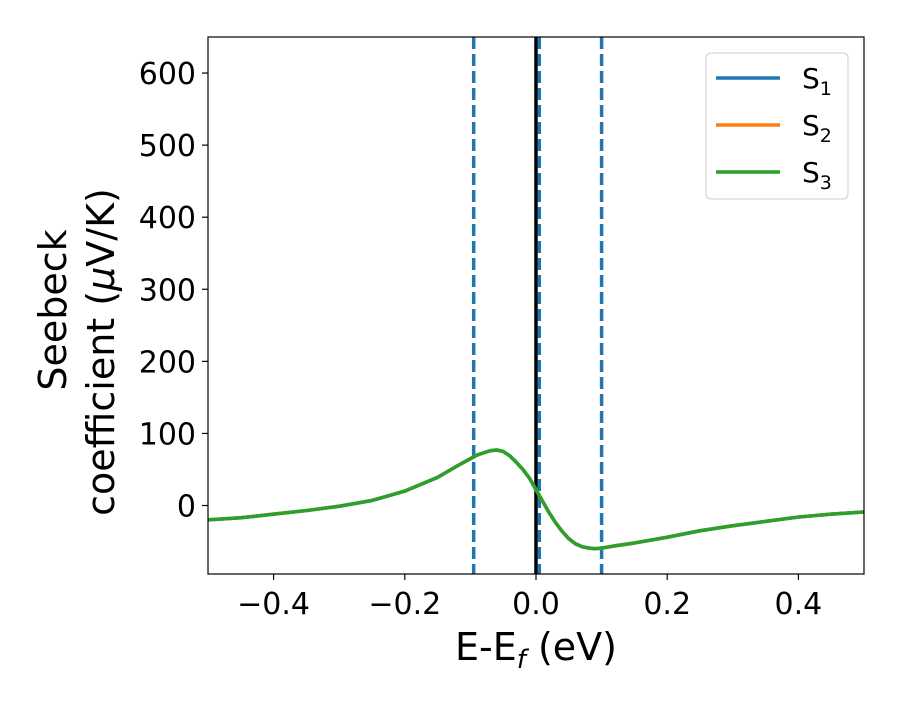 Image resolution: width=900 pixels, height=704 pixels. Describe the element at coordinates (536, 650) in the screenshot. I see `x-axis-label: E-Ef (eV)` at that location.